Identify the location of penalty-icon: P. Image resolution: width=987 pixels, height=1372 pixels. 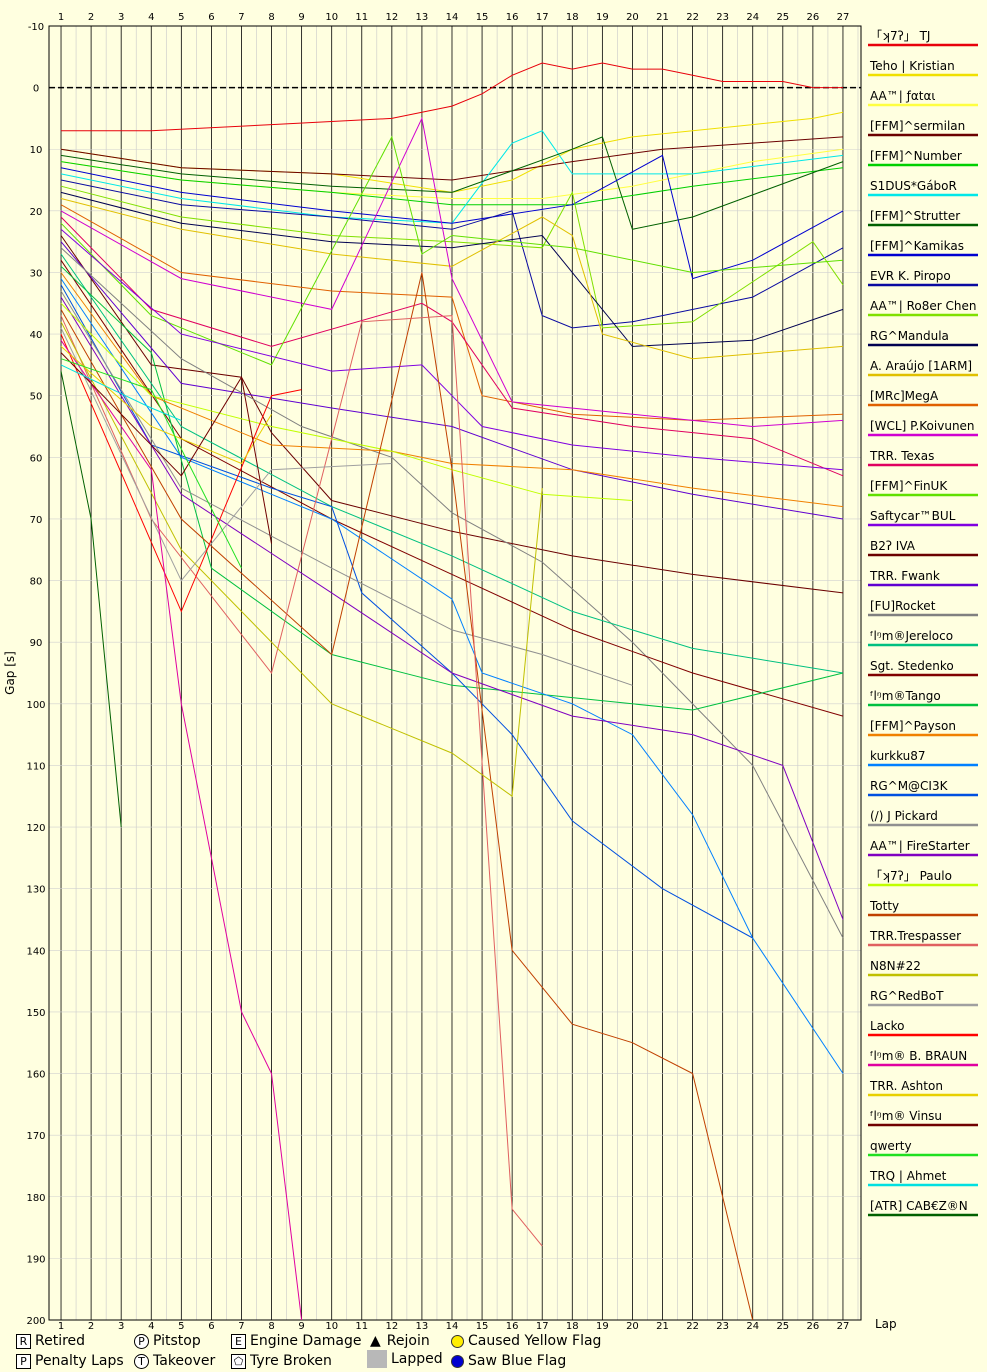
(23, 1361).